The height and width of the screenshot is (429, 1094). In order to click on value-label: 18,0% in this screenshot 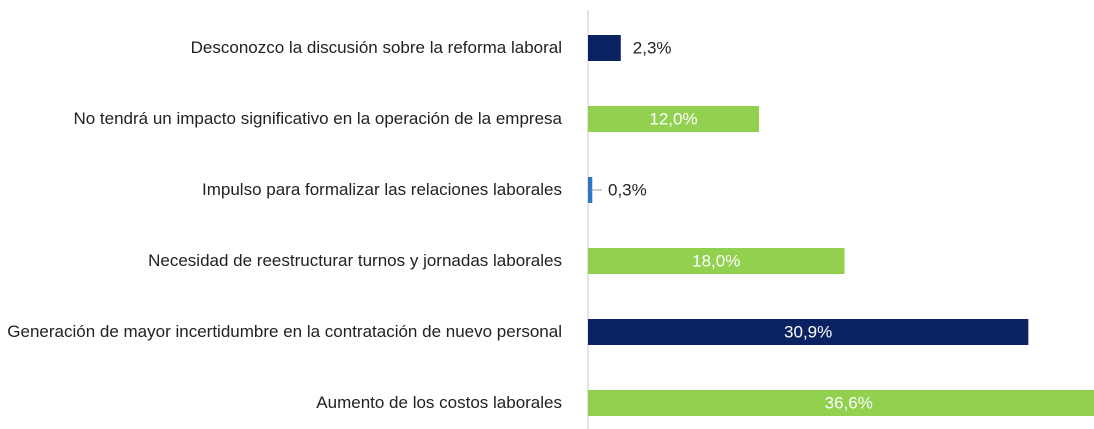, I will do `click(716, 260)`.